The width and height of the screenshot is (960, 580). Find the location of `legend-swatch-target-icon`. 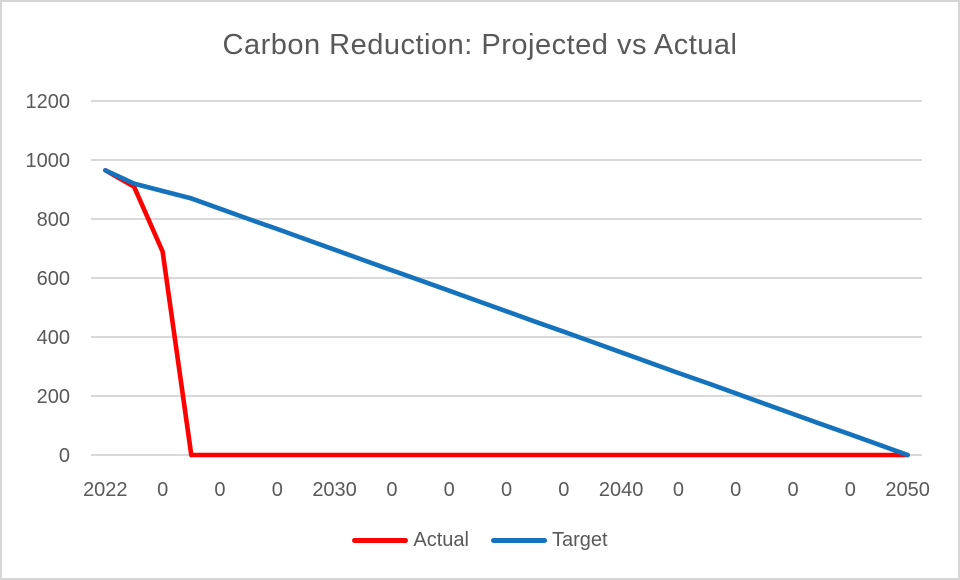

legend-swatch-target-icon is located at coordinates (519, 540).